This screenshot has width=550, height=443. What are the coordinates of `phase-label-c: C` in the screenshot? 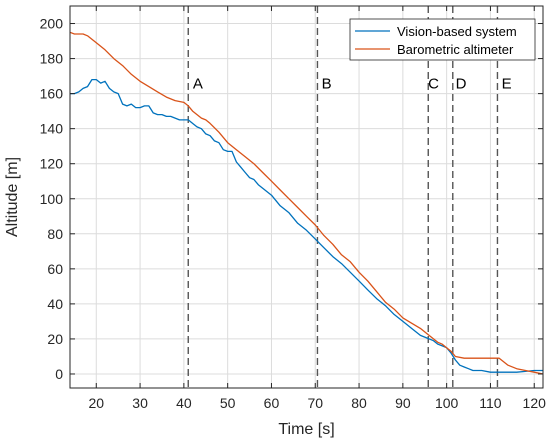 It's located at (433, 83).